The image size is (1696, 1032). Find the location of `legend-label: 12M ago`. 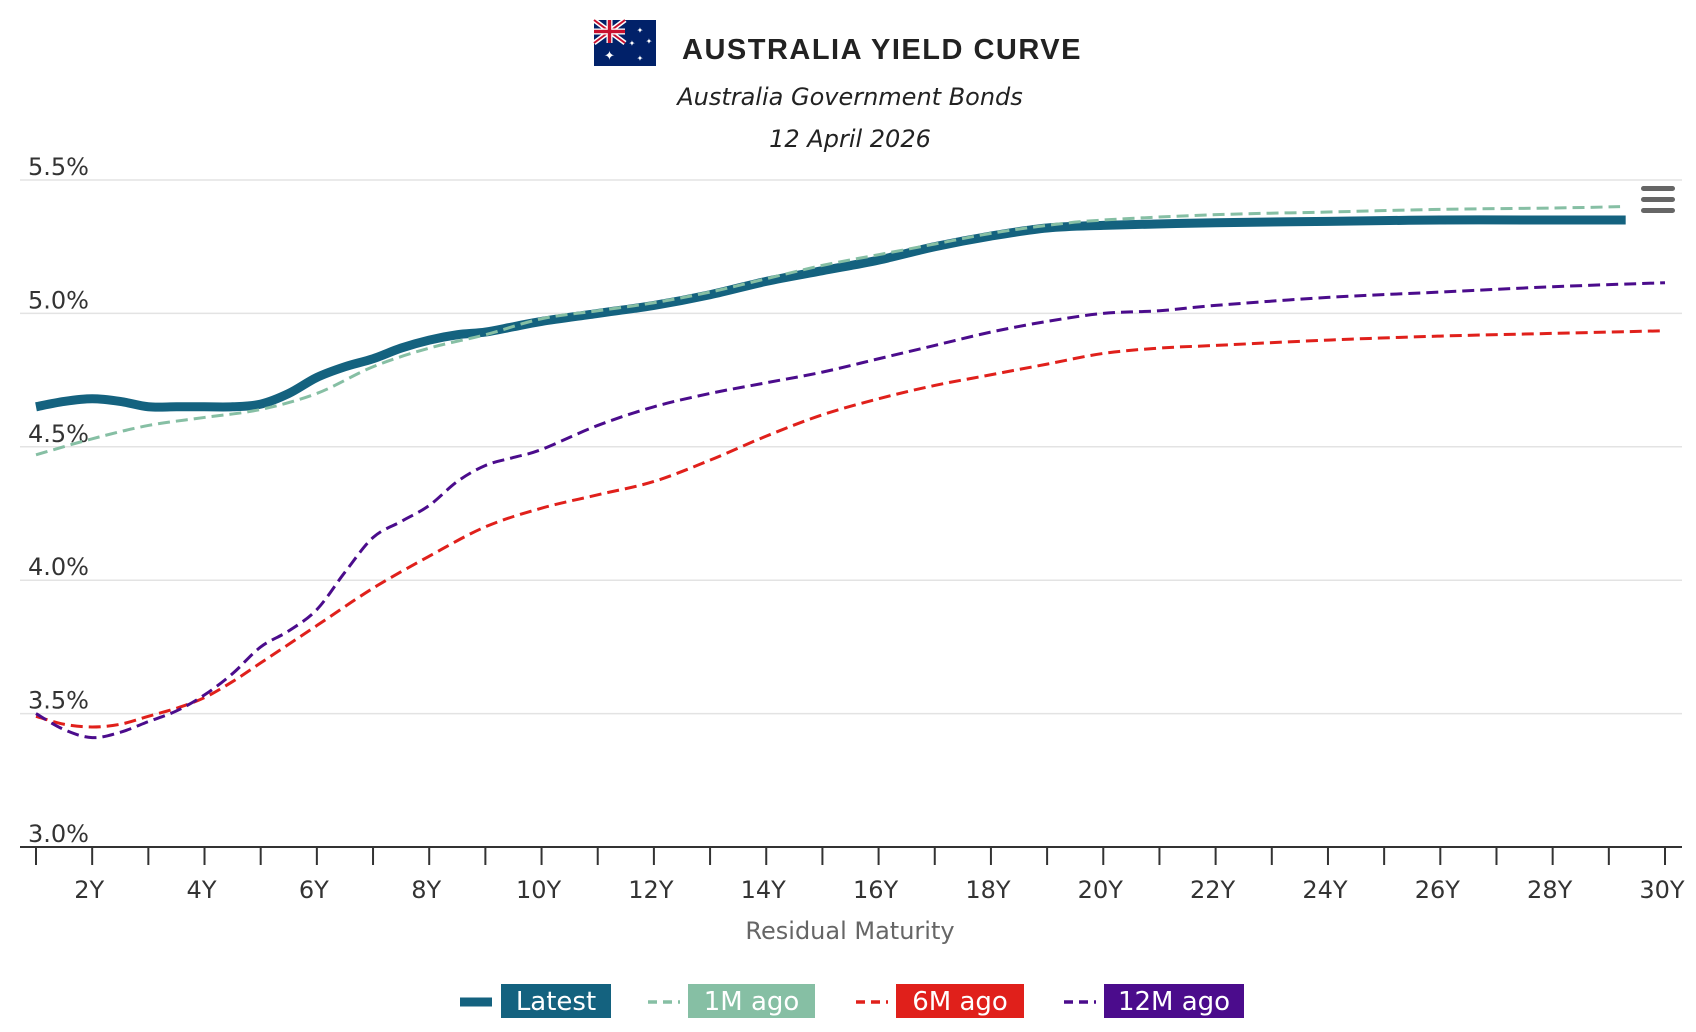

legend-label: 12M ago is located at coordinates (1174, 1002).